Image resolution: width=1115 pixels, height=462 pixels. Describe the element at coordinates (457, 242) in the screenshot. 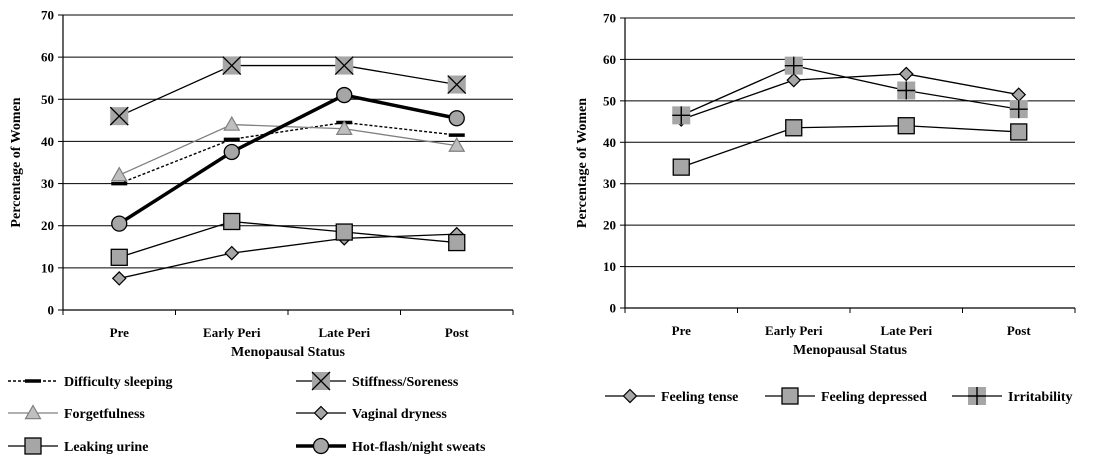

I see `left-point-leaking-urine-post` at that location.